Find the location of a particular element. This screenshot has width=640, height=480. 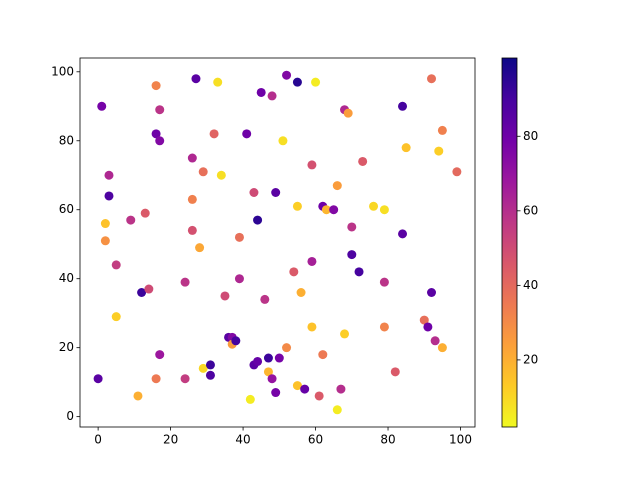

y-tick-label: 100 is located at coordinates (62, 71).